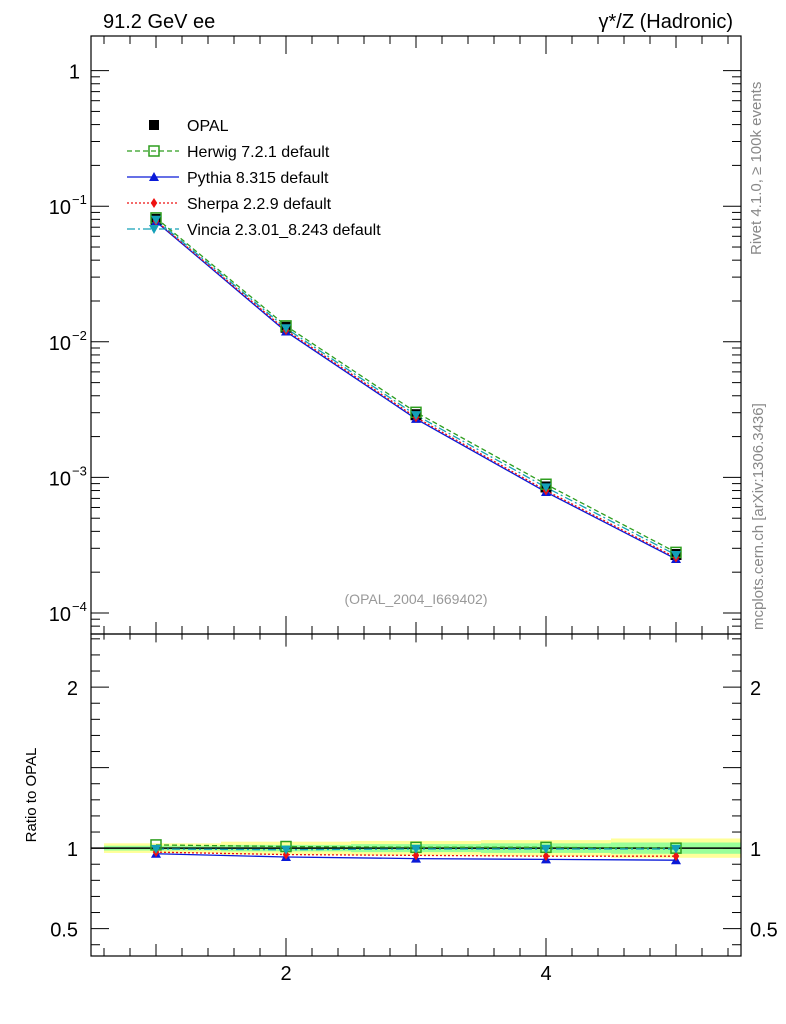 This screenshot has width=786, height=1024. What do you see at coordinates (31, 795) in the screenshot?
I see `ratio-y-axis-label: Ratio to OPAL` at bounding box center [31, 795].